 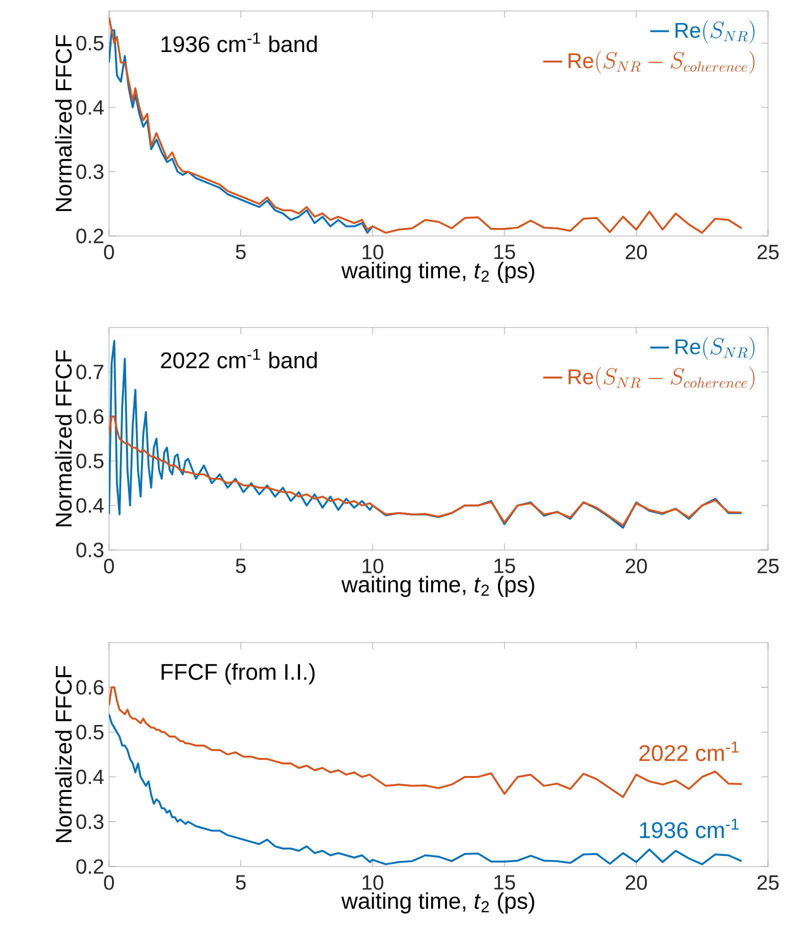 I want to click on text: 2022 cm$^{-1}$ band, so click(x=238, y=358).